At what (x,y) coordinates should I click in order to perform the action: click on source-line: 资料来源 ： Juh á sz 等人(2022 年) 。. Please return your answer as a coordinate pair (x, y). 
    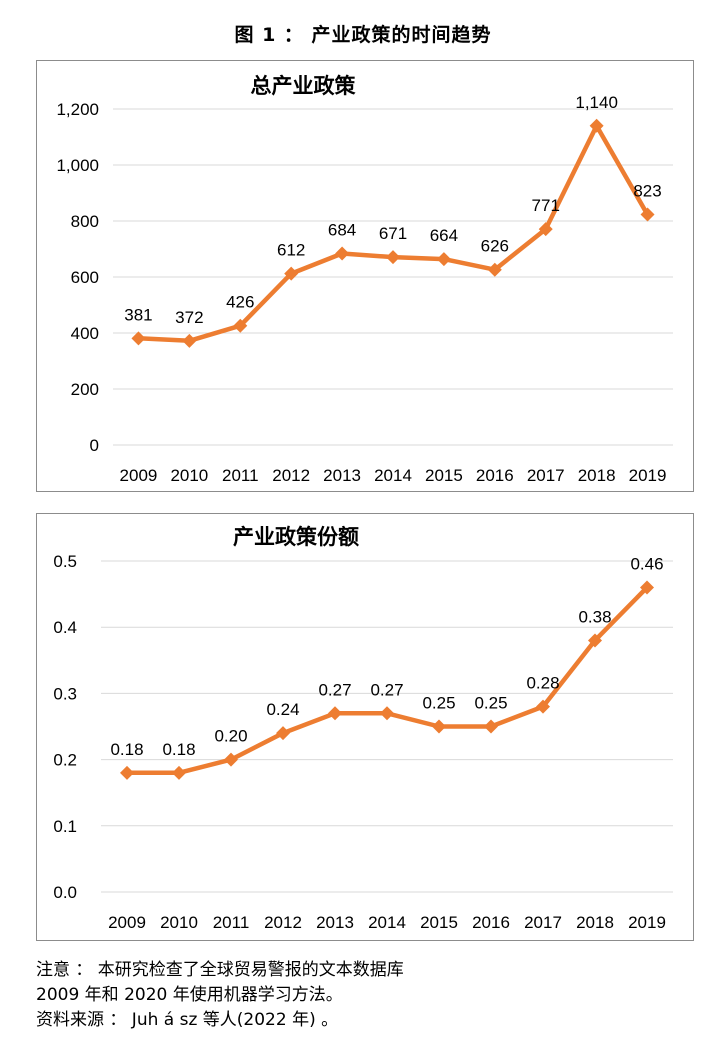
    Looking at the image, I should click on (187, 1020).